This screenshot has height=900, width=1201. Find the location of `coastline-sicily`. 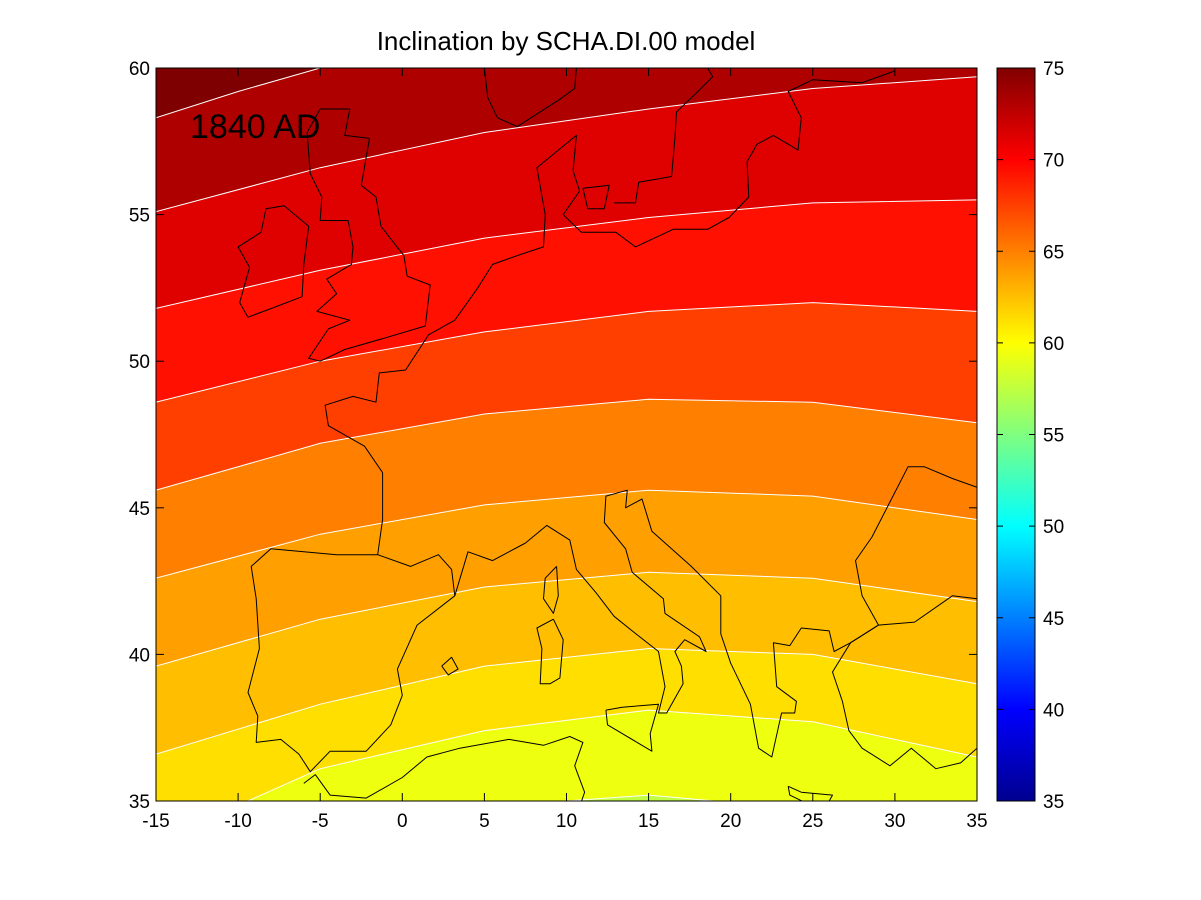

coastline-sicily is located at coordinates (632, 727).